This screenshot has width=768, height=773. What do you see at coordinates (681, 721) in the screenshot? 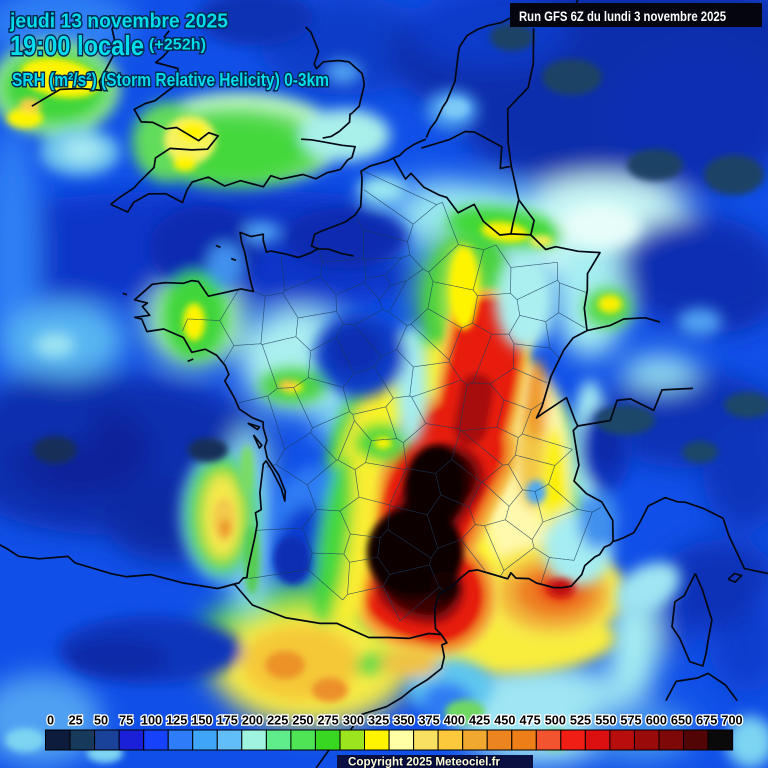
I see `svg-text: 650` at bounding box center [681, 721].